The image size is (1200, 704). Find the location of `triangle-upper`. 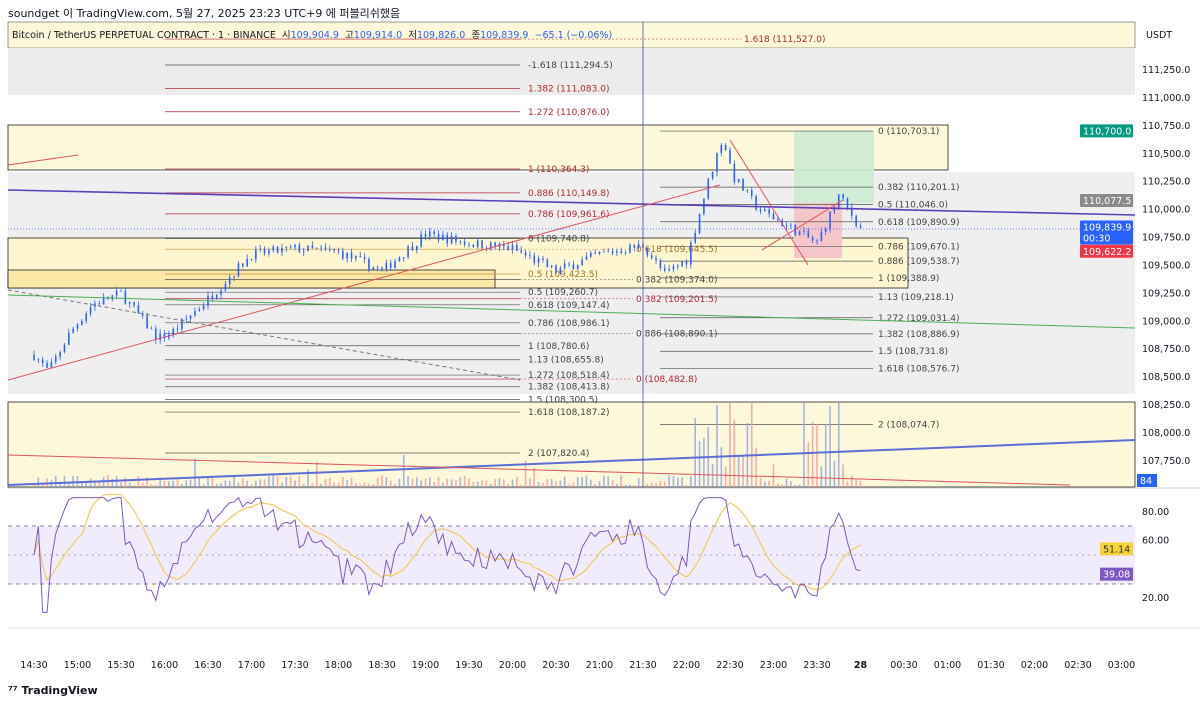

triangle-upper is located at coordinates (769, 202).